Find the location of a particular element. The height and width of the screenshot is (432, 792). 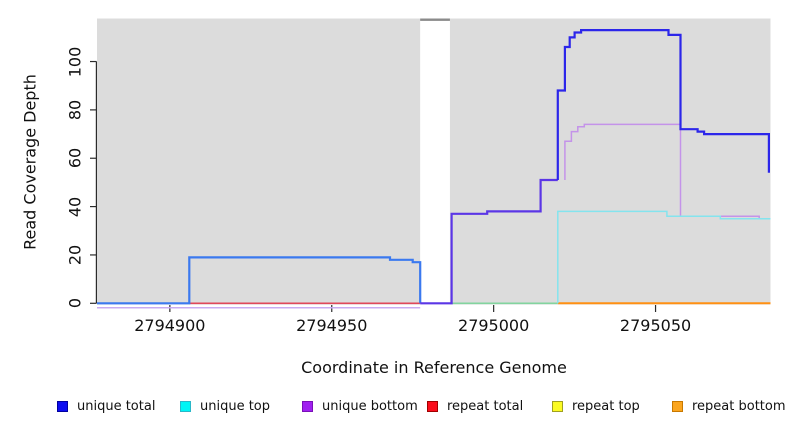

x-tick-label: 2795000 is located at coordinates (494, 325).